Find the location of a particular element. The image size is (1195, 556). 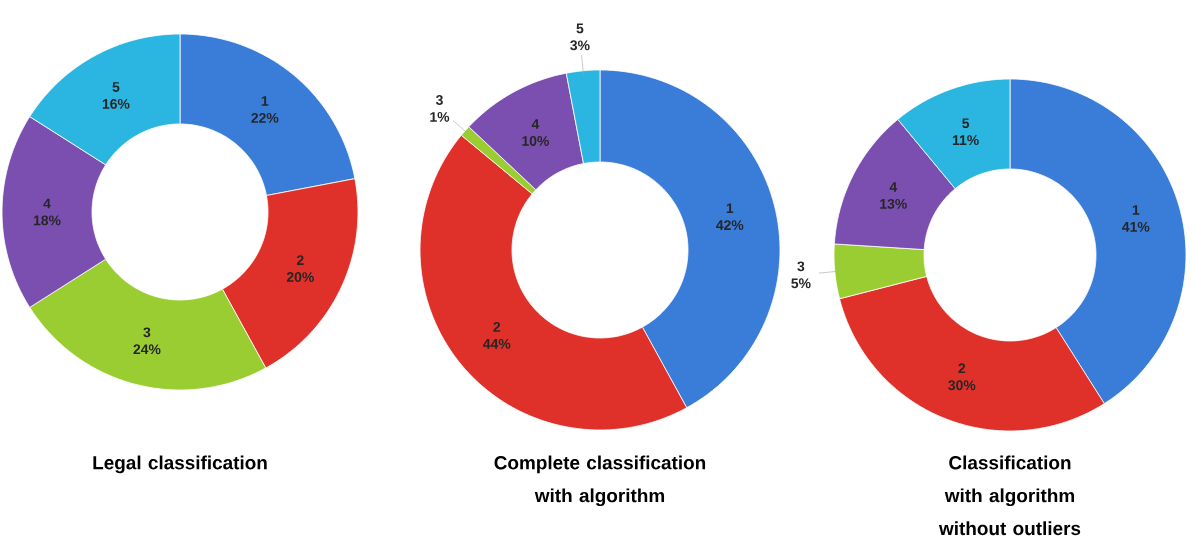

data-label: 11% is located at coordinates (965, 140).